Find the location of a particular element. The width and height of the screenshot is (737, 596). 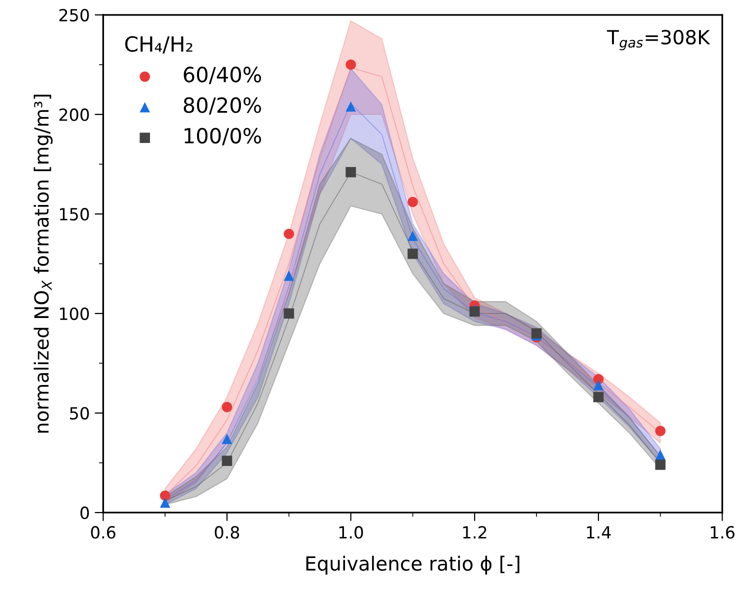

x-tick-label: 1.0 is located at coordinates (351, 532).